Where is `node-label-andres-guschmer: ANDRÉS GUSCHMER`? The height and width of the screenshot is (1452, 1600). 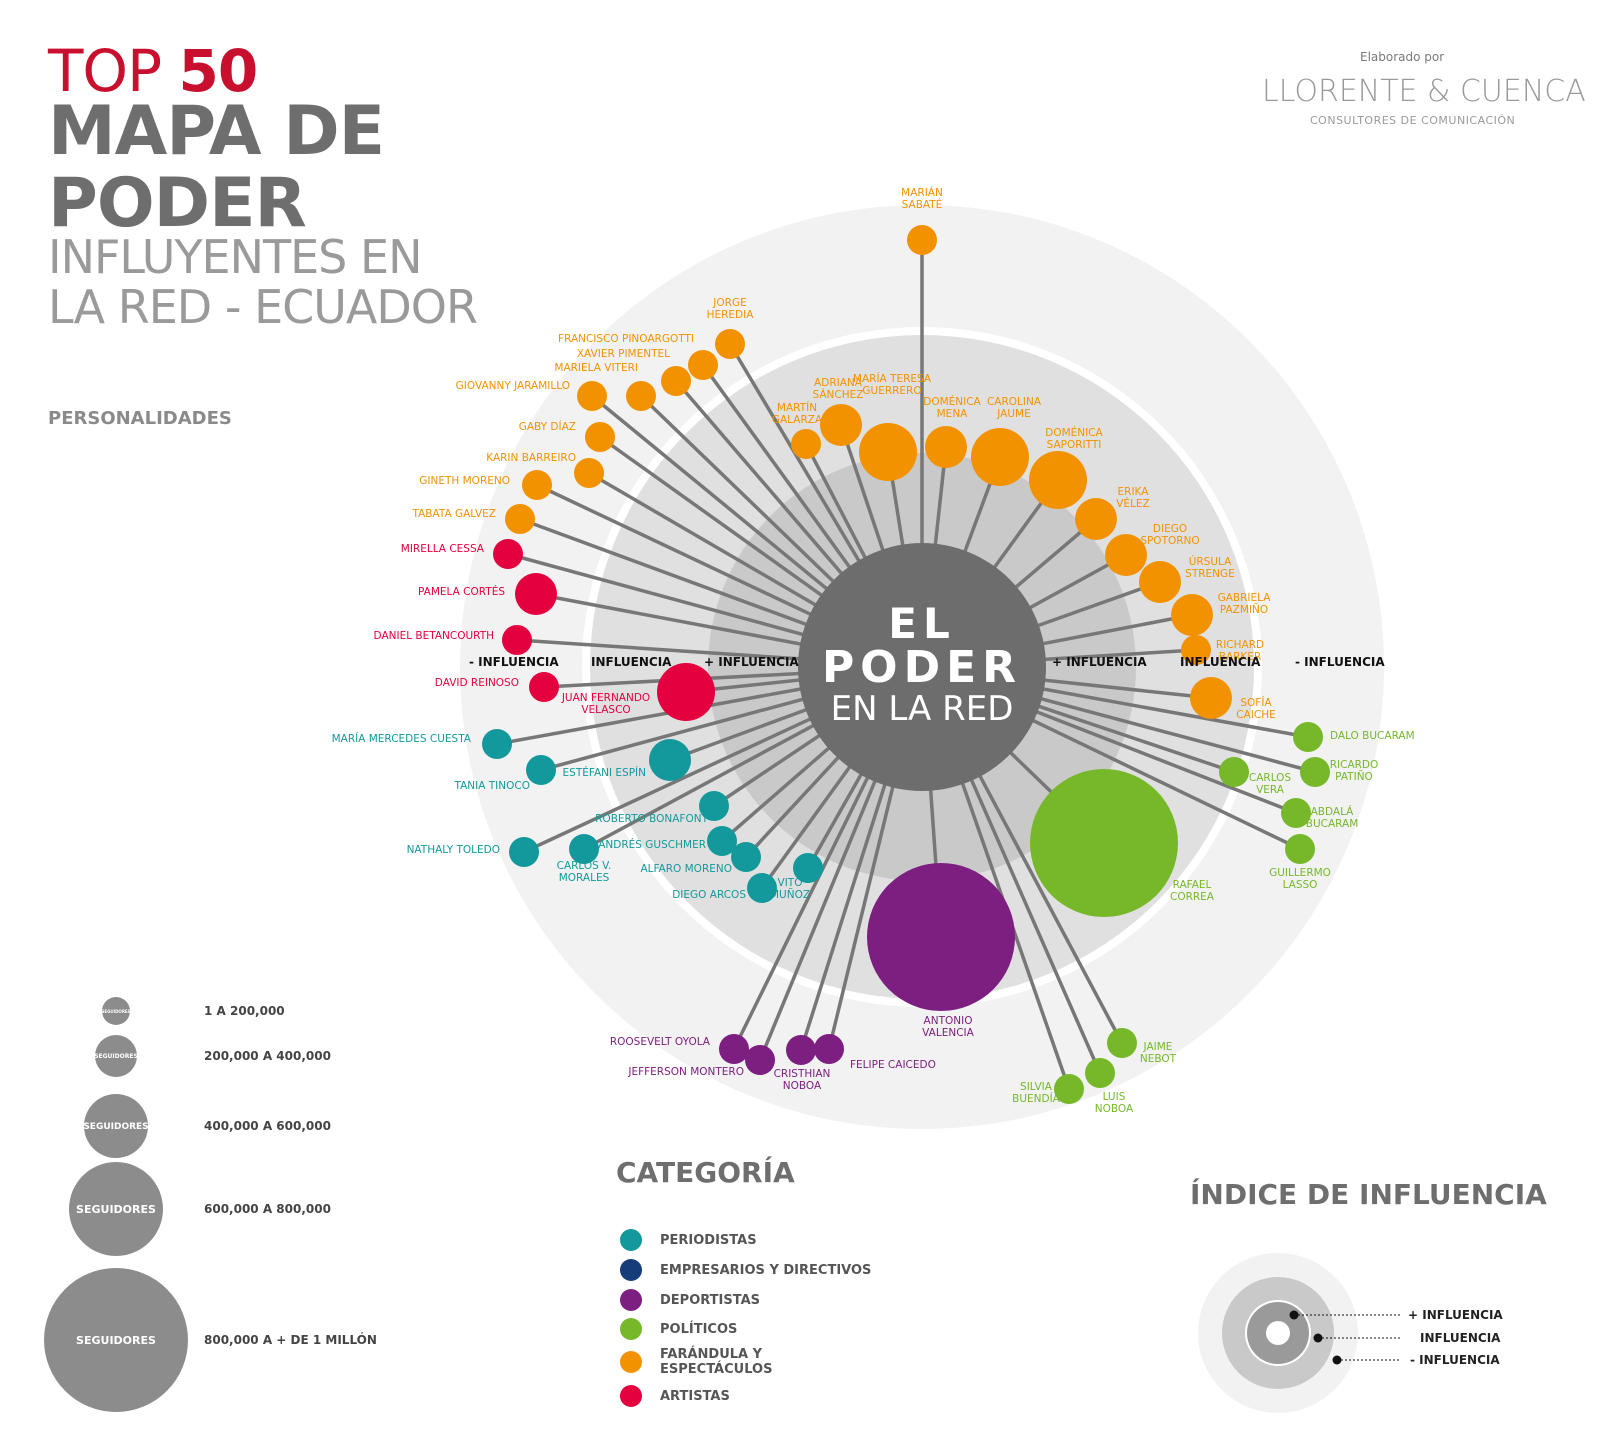
node-label-andres-guschmer: ANDRÉS GUSCHMER is located at coordinates (652, 844).